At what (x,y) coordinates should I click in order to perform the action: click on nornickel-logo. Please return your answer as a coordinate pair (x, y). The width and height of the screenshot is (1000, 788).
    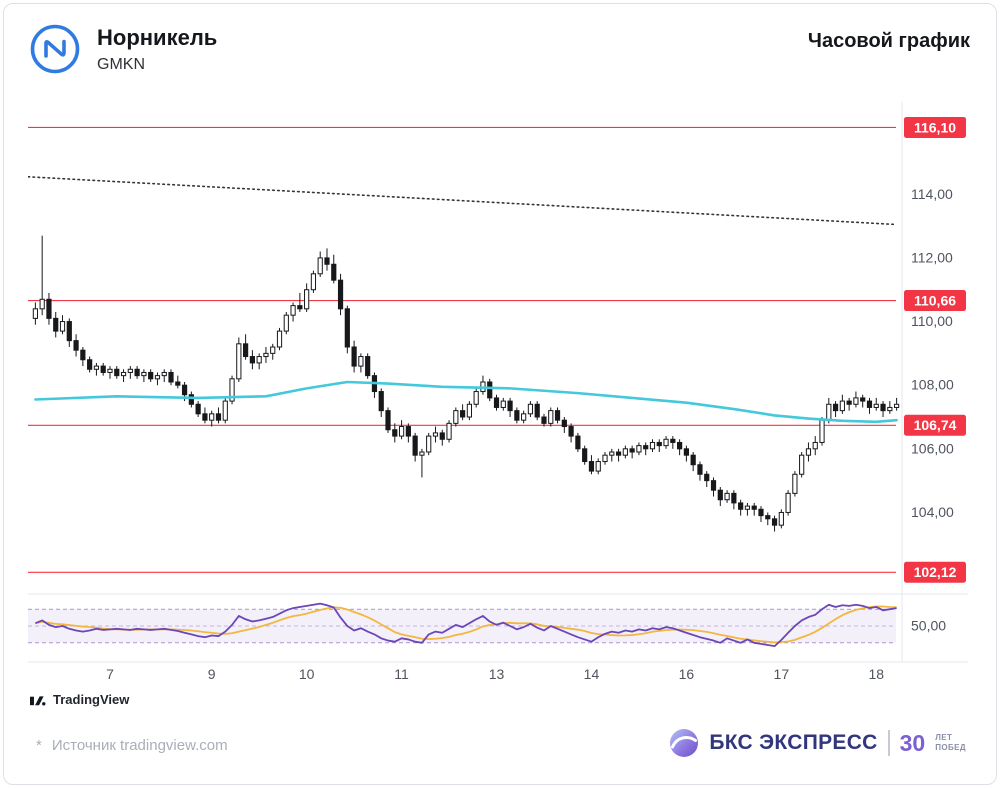
    Looking at the image, I should click on (55, 49).